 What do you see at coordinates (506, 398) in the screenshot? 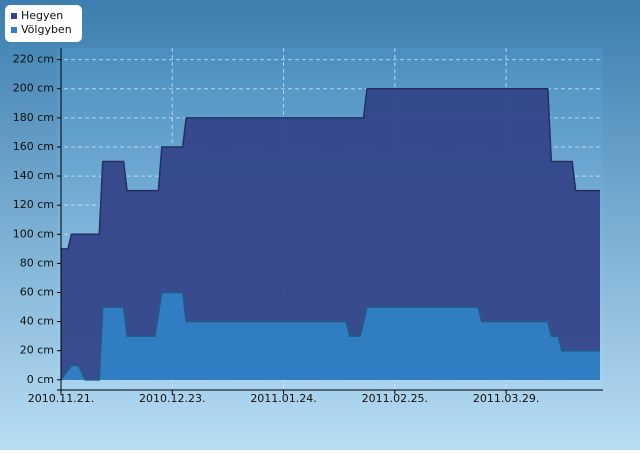
I see `x-tick-label: 2011.03.29.` at bounding box center [506, 398].